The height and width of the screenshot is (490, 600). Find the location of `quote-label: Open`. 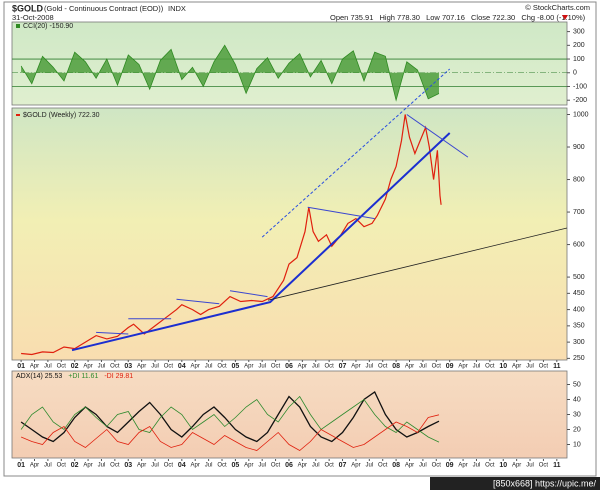

quote-label: Open is located at coordinates (339, 17).